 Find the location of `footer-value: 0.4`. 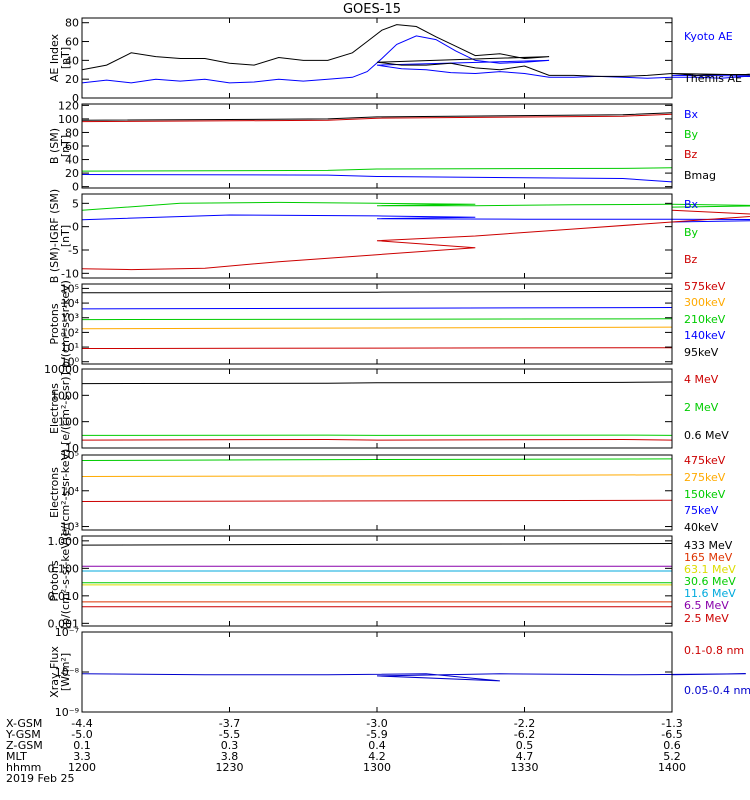

footer-value: 0.4 is located at coordinates (377, 745).